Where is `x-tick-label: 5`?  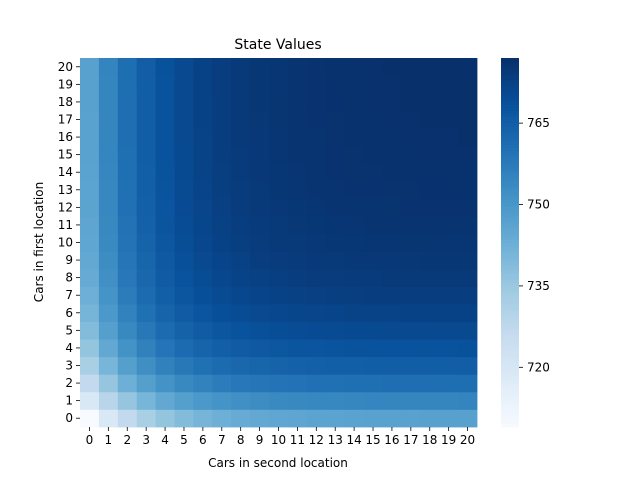 x-tick-label: 5 is located at coordinates (184, 440).